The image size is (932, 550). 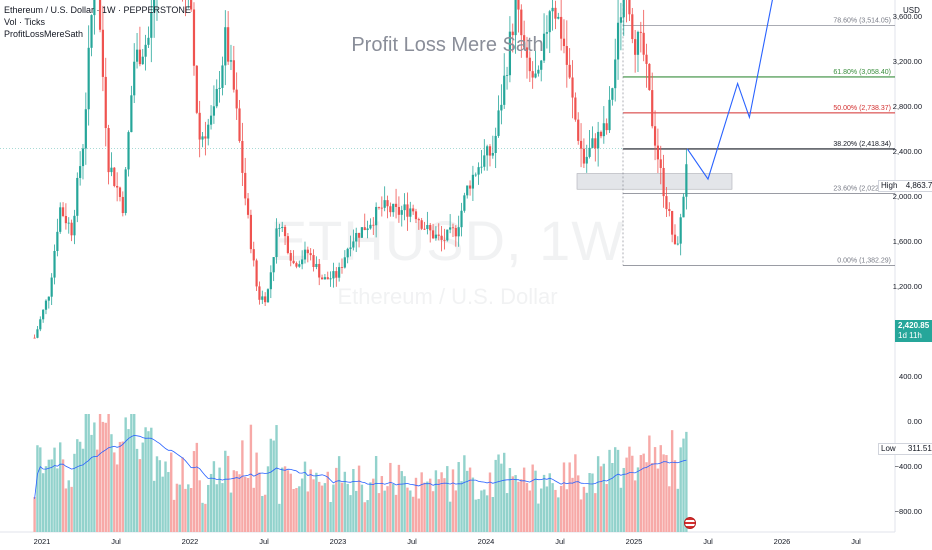 What do you see at coordinates (907, 241) in the screenshot?
I see `price-tick-label: 1,600.00` at bounding box center [907, 241].